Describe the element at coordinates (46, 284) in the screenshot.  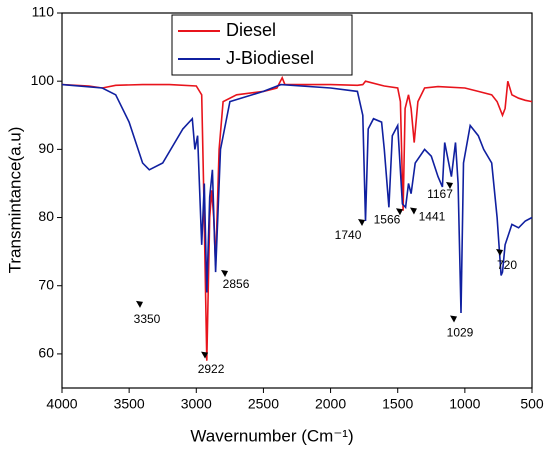
I see `y-tick-label: 70` at that location.